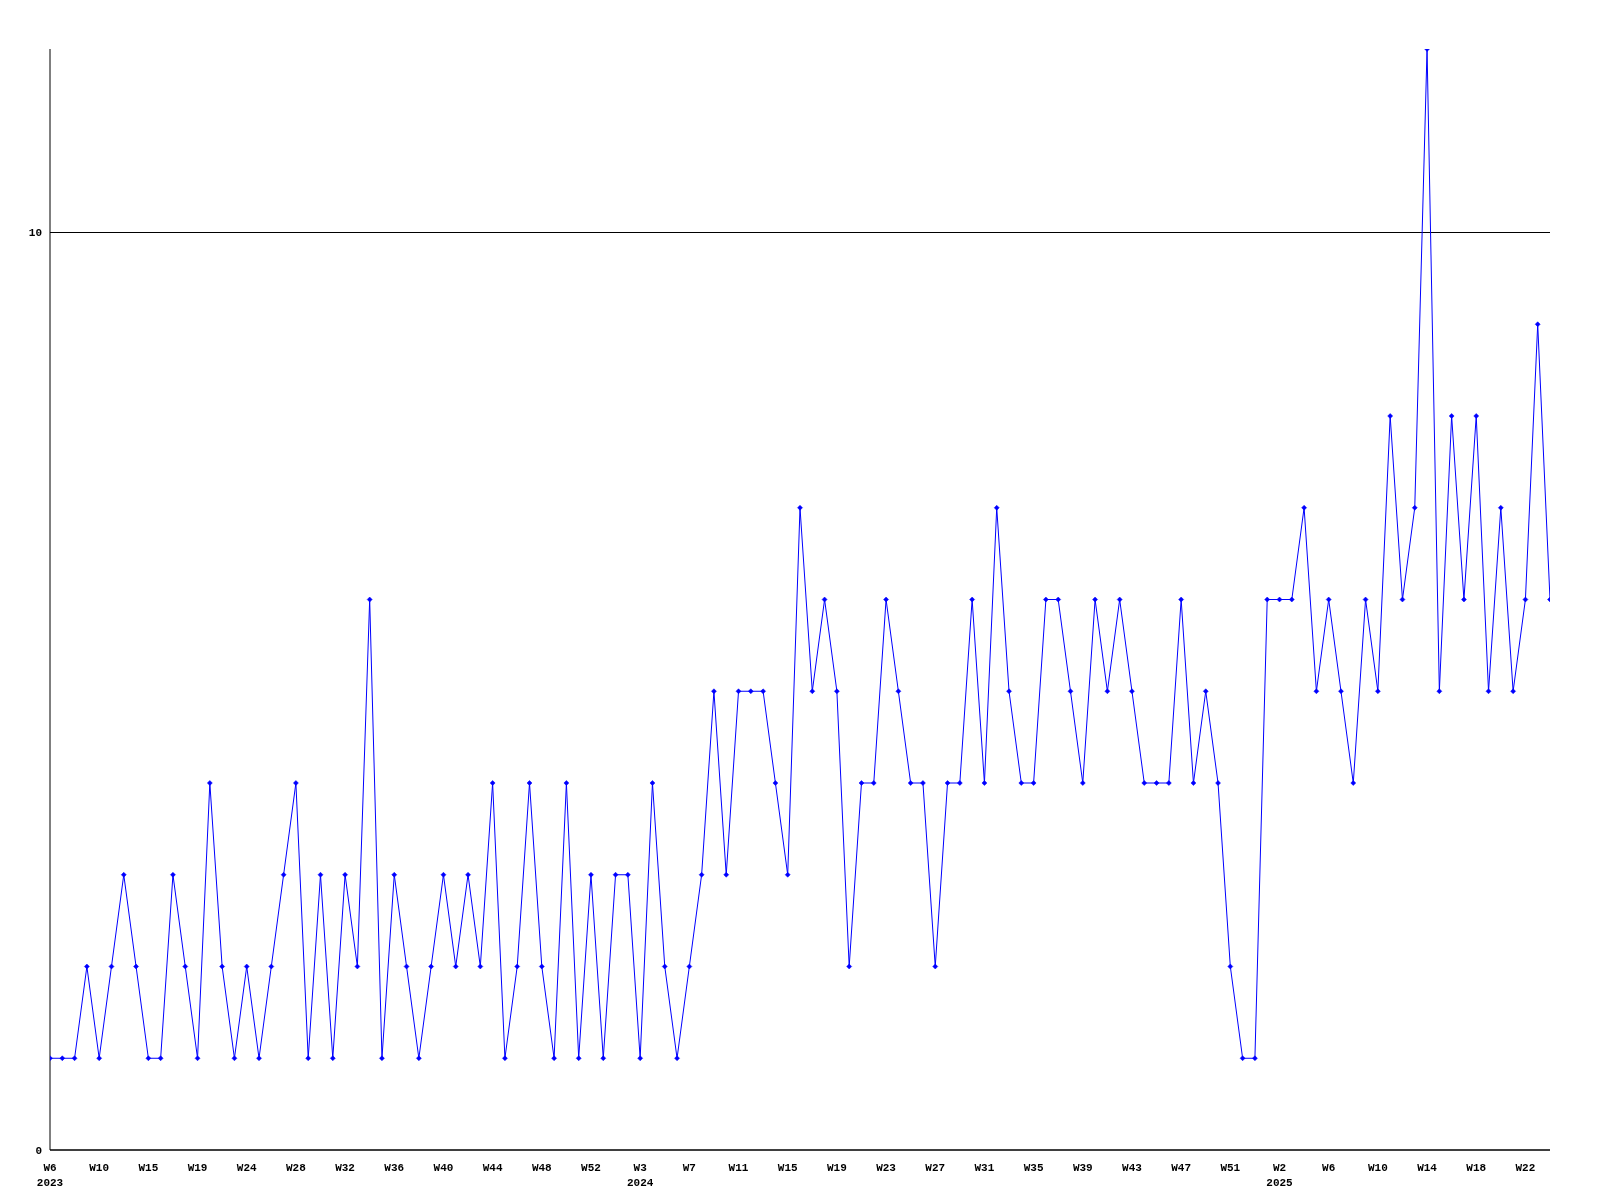 This screenshot has width=1600, height=1200. I want to click on x-tick-label: W36, so click(394, 1168).